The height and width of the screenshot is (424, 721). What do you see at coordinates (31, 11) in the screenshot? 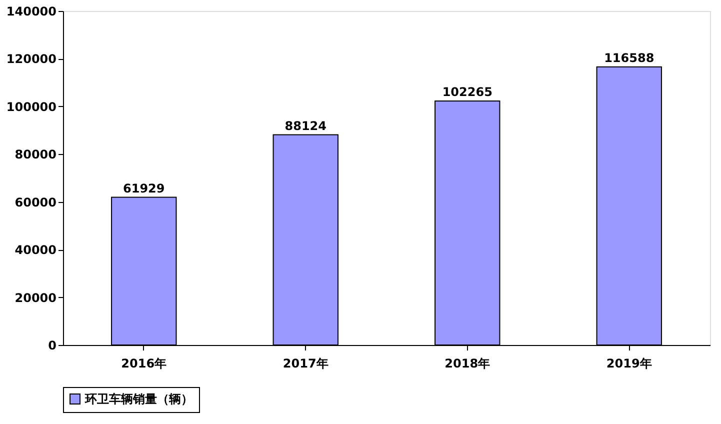
I see `y-tick-label: 140000` at bounding box center [31, 11].